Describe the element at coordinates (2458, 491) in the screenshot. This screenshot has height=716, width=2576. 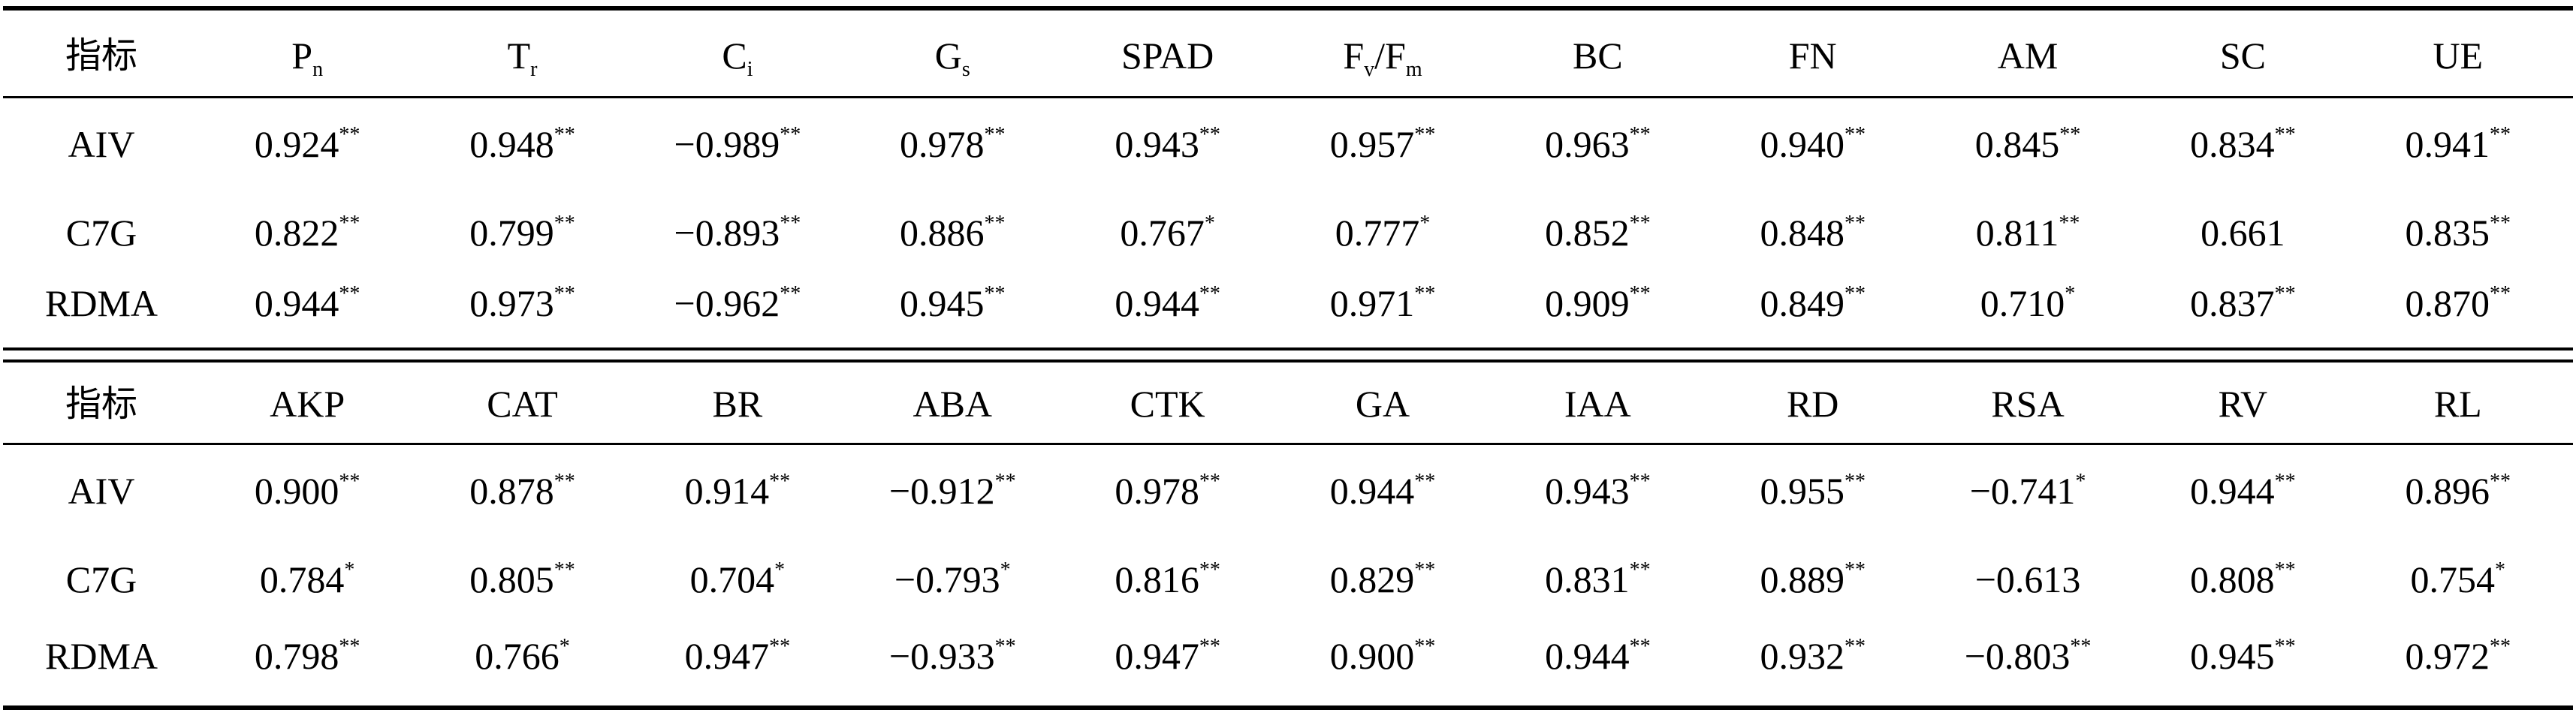
I see `table-cell: 0.896**` at that location.